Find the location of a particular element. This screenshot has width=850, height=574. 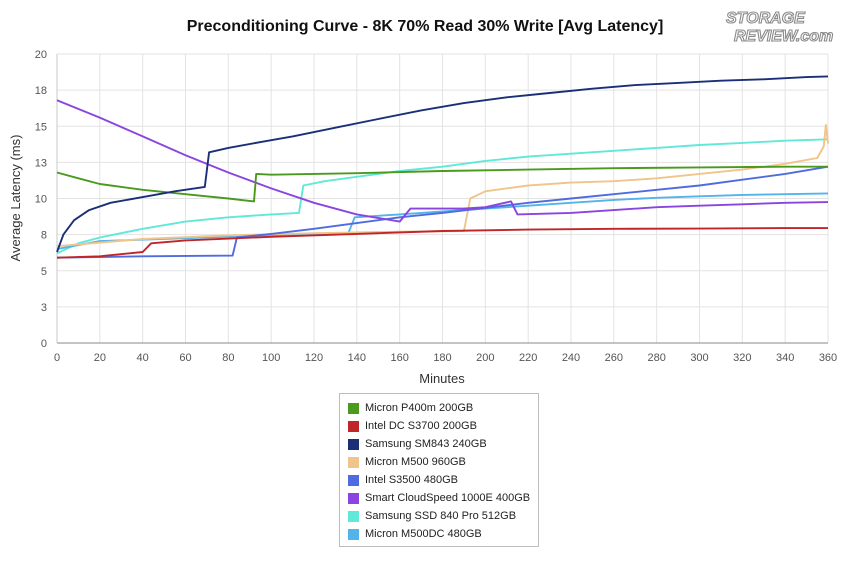

legend-label: Micron M500 960GB is located at coordinates (415, 462).